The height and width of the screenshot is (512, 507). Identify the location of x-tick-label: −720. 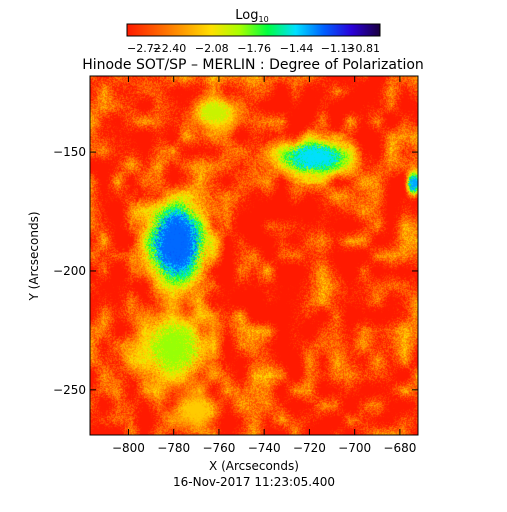
(309, 448).